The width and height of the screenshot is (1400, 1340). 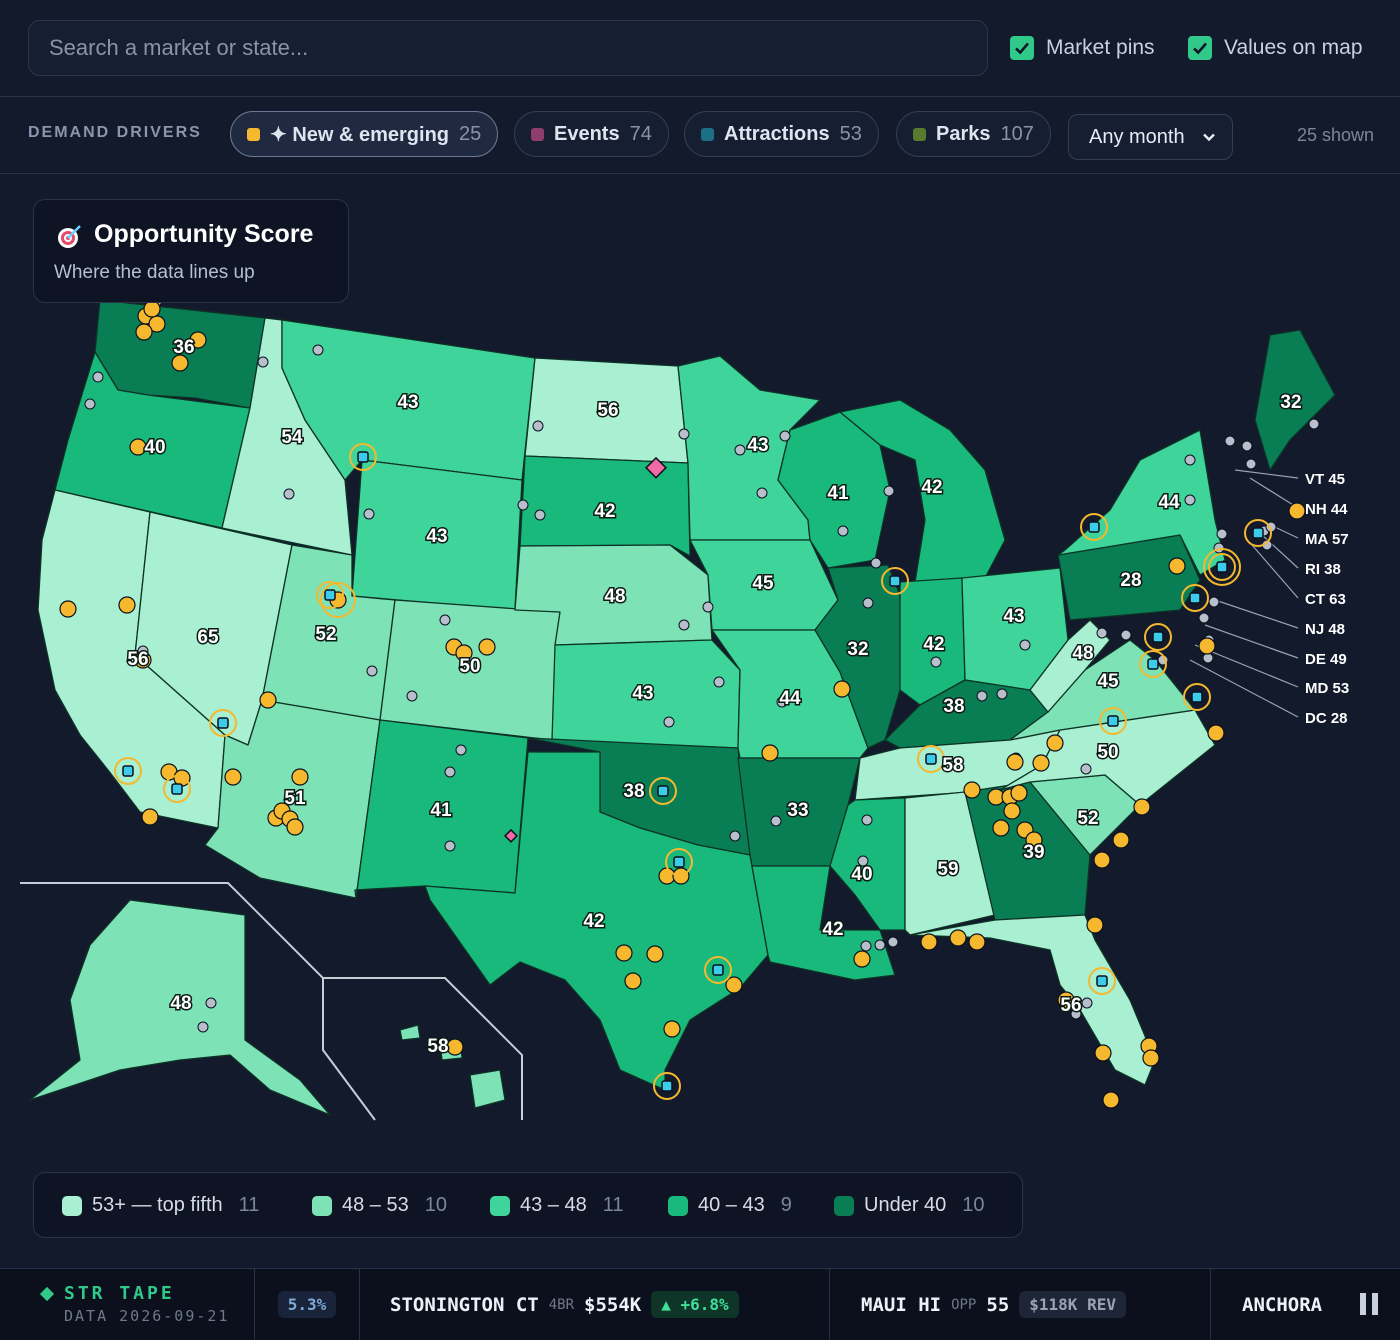 What do you see at coordinates (452, 1066) in the screenshot?
I see `state-HI` at bounding box center [452, 1066].